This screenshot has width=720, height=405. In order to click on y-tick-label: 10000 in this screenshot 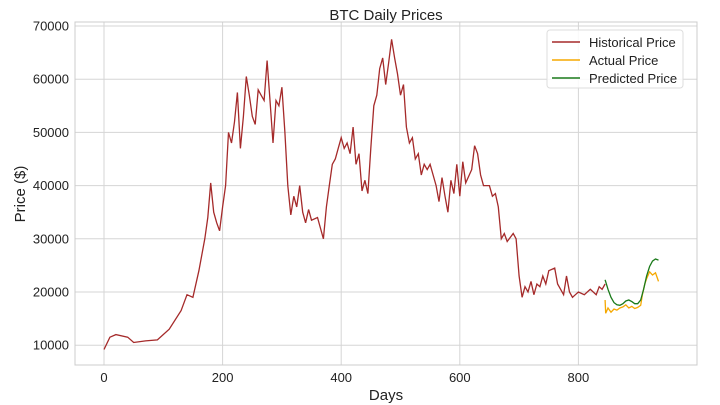, I will do `click(51, 345)`.